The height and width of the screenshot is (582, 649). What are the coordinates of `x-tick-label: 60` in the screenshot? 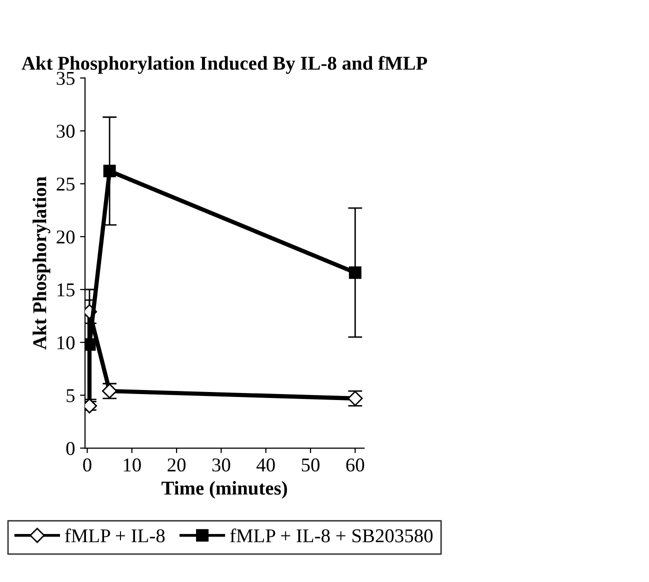 It's located at (355, 465).